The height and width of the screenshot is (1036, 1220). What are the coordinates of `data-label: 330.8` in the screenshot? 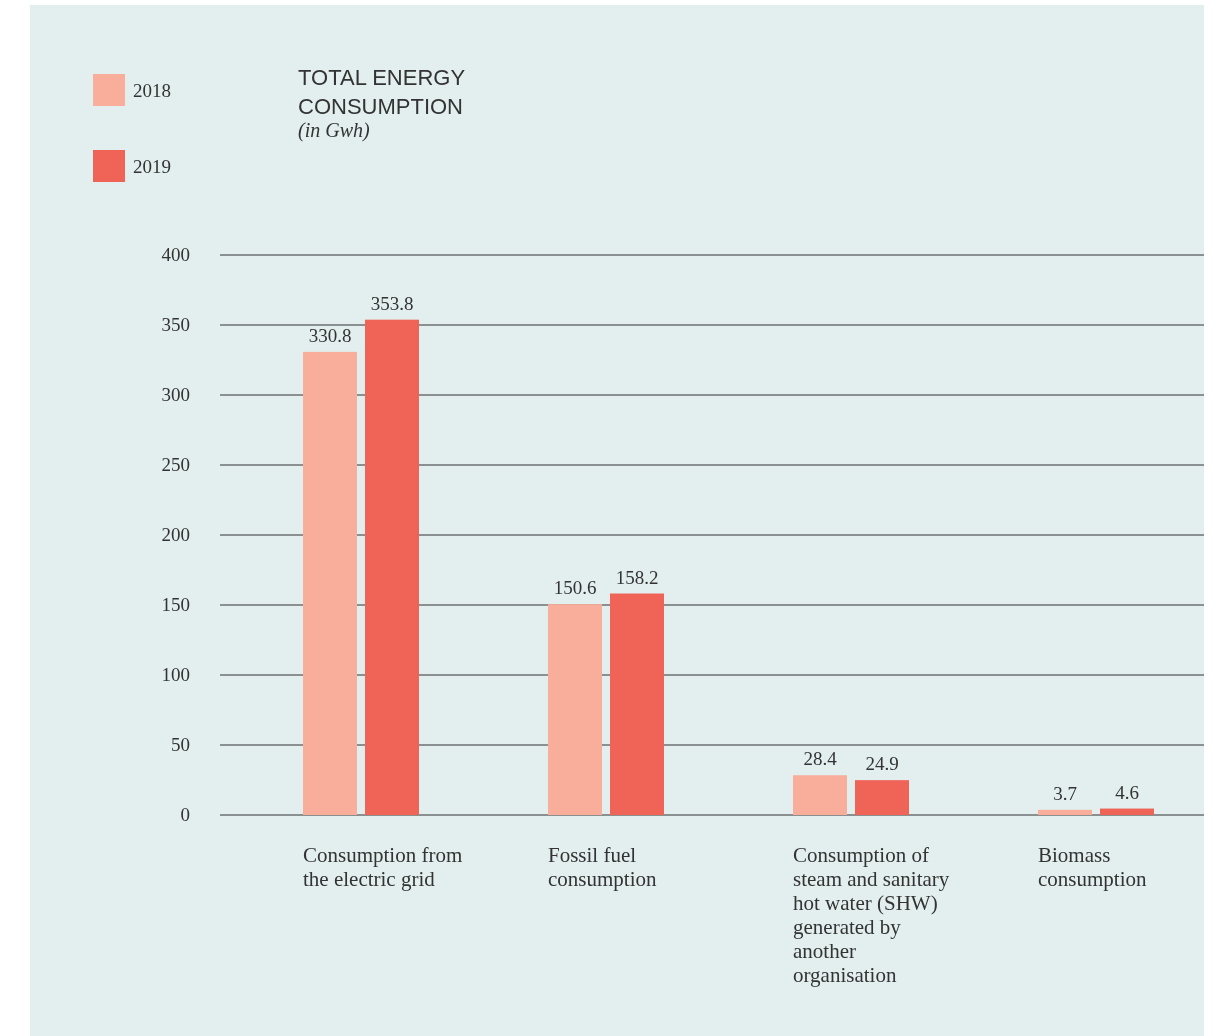 It's located at (330, 335).